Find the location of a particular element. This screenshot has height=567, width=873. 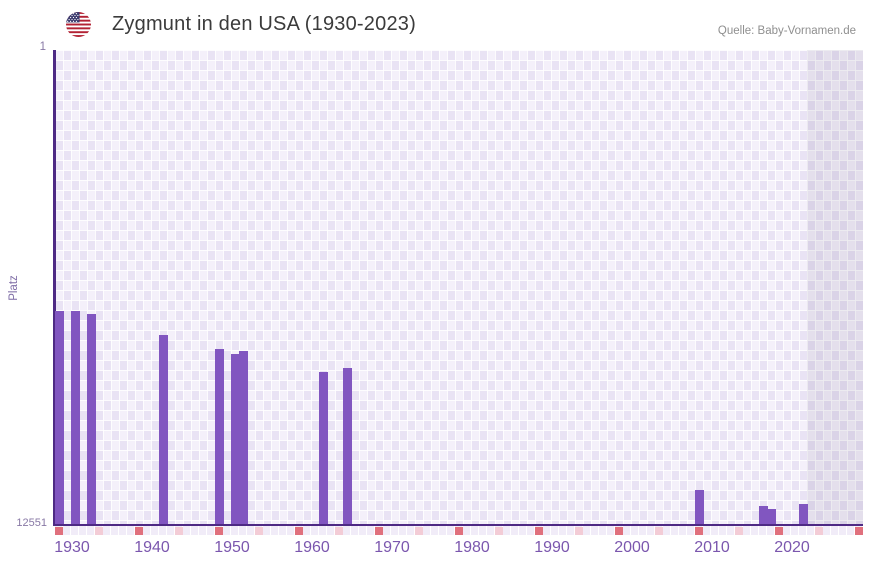

half-decade-tick-1955 is located at coordinates (259, 531).